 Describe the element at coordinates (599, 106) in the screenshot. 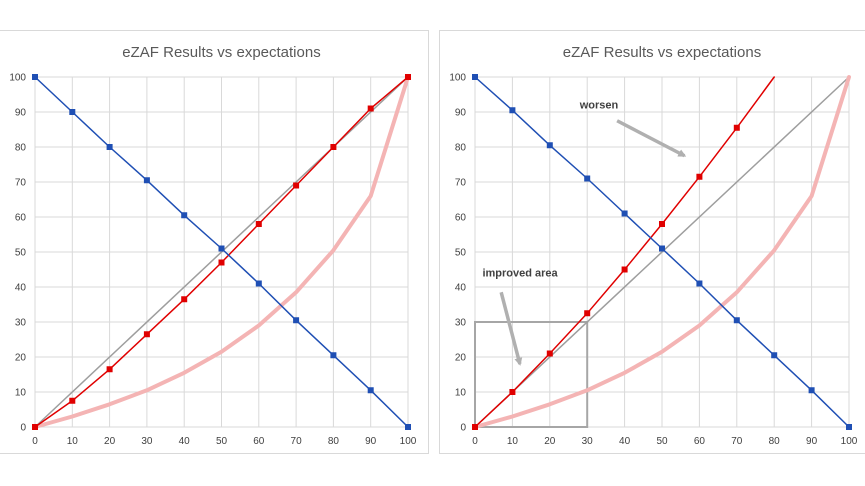

I see `annotation-label: worsen` at that location.